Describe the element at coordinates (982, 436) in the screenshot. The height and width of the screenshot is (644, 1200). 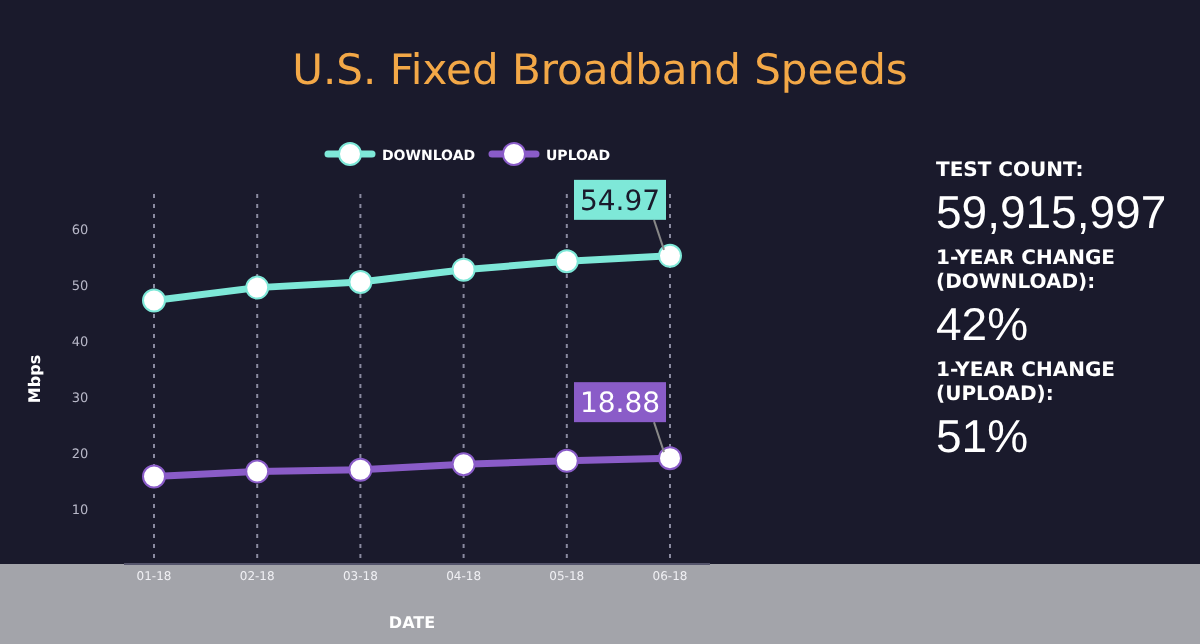
I see `text: 51%` at that location.